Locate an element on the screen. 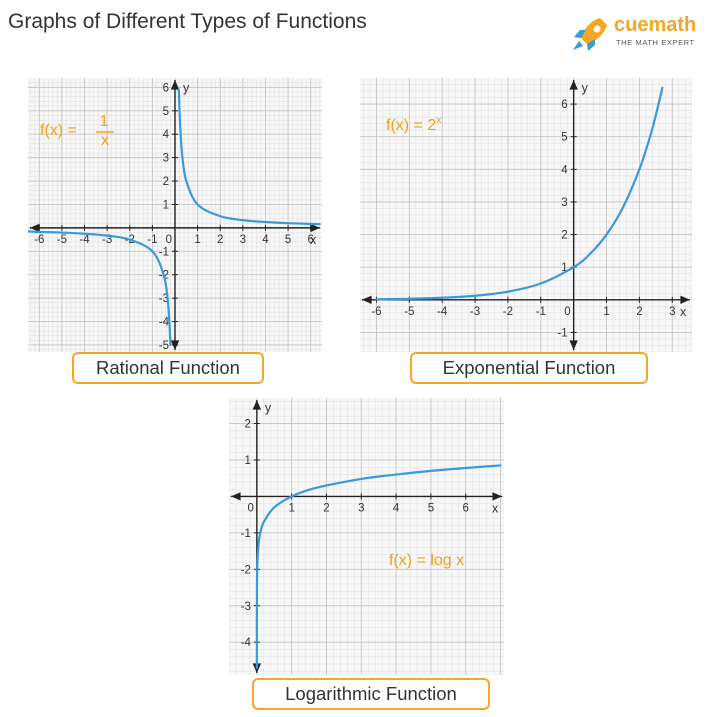  caption-exponential-function: Exponential Function is located at coordinates (529, 368).